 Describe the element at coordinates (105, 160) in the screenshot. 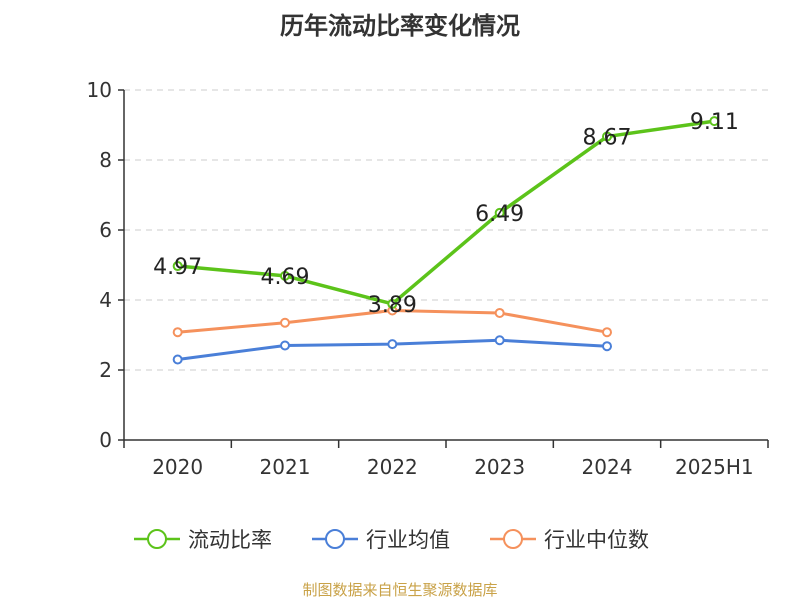

I see `y-tick-label: 8` at that location.